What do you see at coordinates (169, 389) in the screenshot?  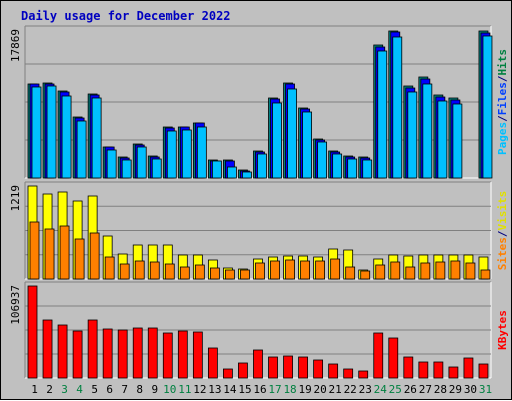 I see `x-tick-label: 10` at bounding box center [169, 389].